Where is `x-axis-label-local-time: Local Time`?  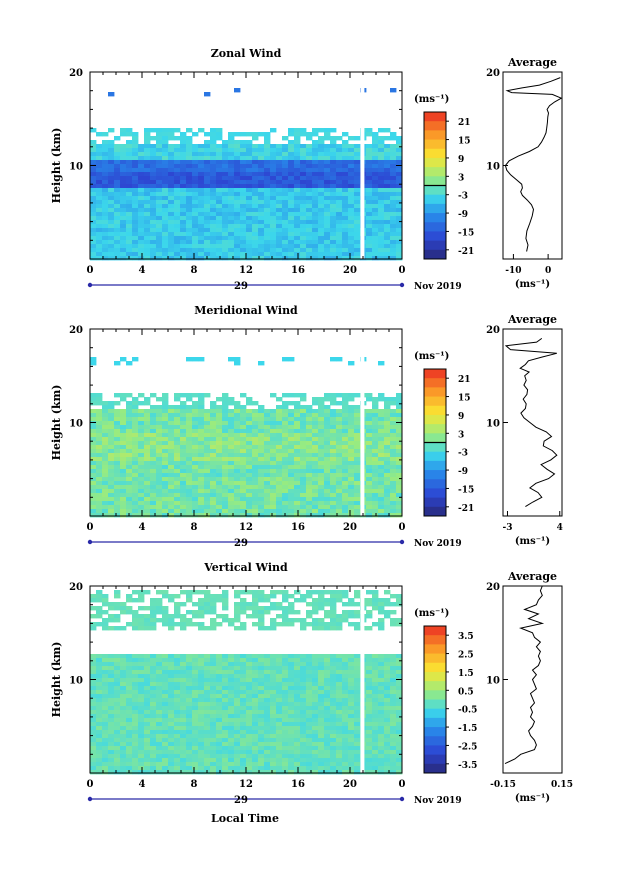 x-axis-label-local-time: Local Time is located at coordinates (245, 818).